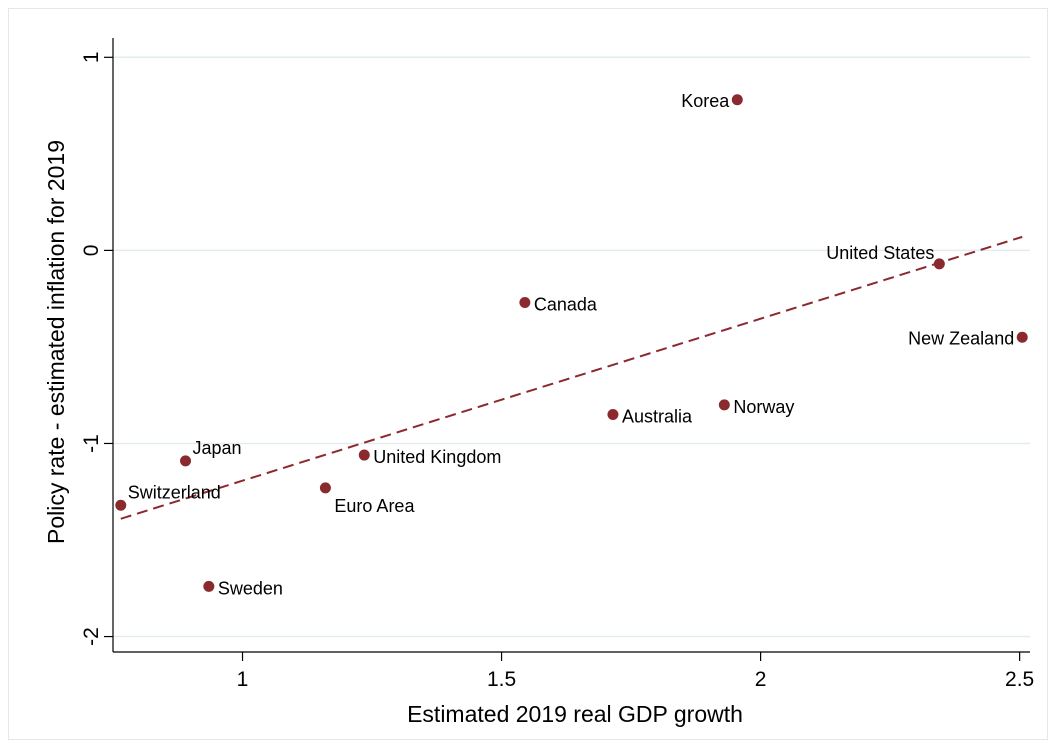  Describe the element at coordinates (880, 253) in the screenshot. I see `point-label: United States` at that location.